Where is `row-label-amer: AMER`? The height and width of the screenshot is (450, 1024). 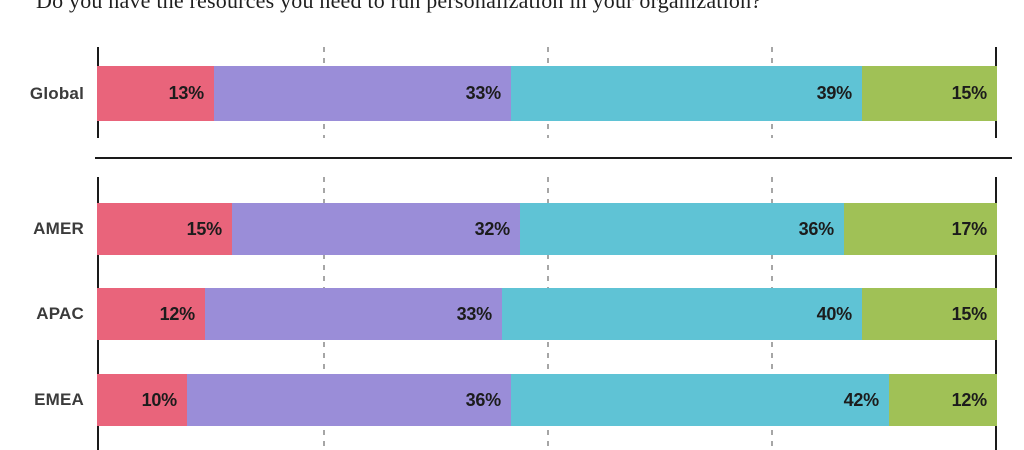 row-label-amer: AMER is located at coordinates (58, 228).